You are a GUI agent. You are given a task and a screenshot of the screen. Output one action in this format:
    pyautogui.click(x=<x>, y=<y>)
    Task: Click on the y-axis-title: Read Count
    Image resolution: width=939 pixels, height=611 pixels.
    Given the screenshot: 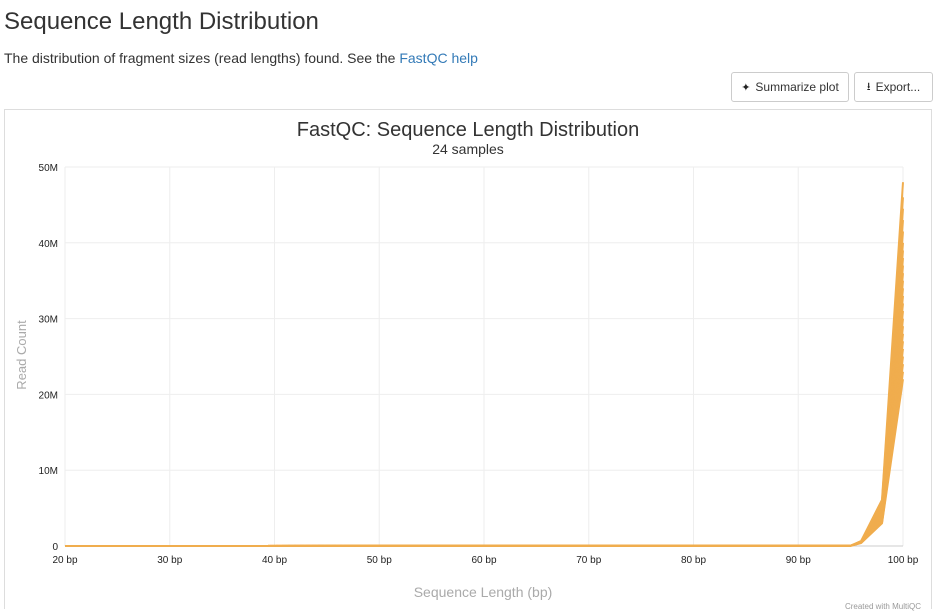 What is the action you would take?
    pyautogui.click(x=21, y=355)
    